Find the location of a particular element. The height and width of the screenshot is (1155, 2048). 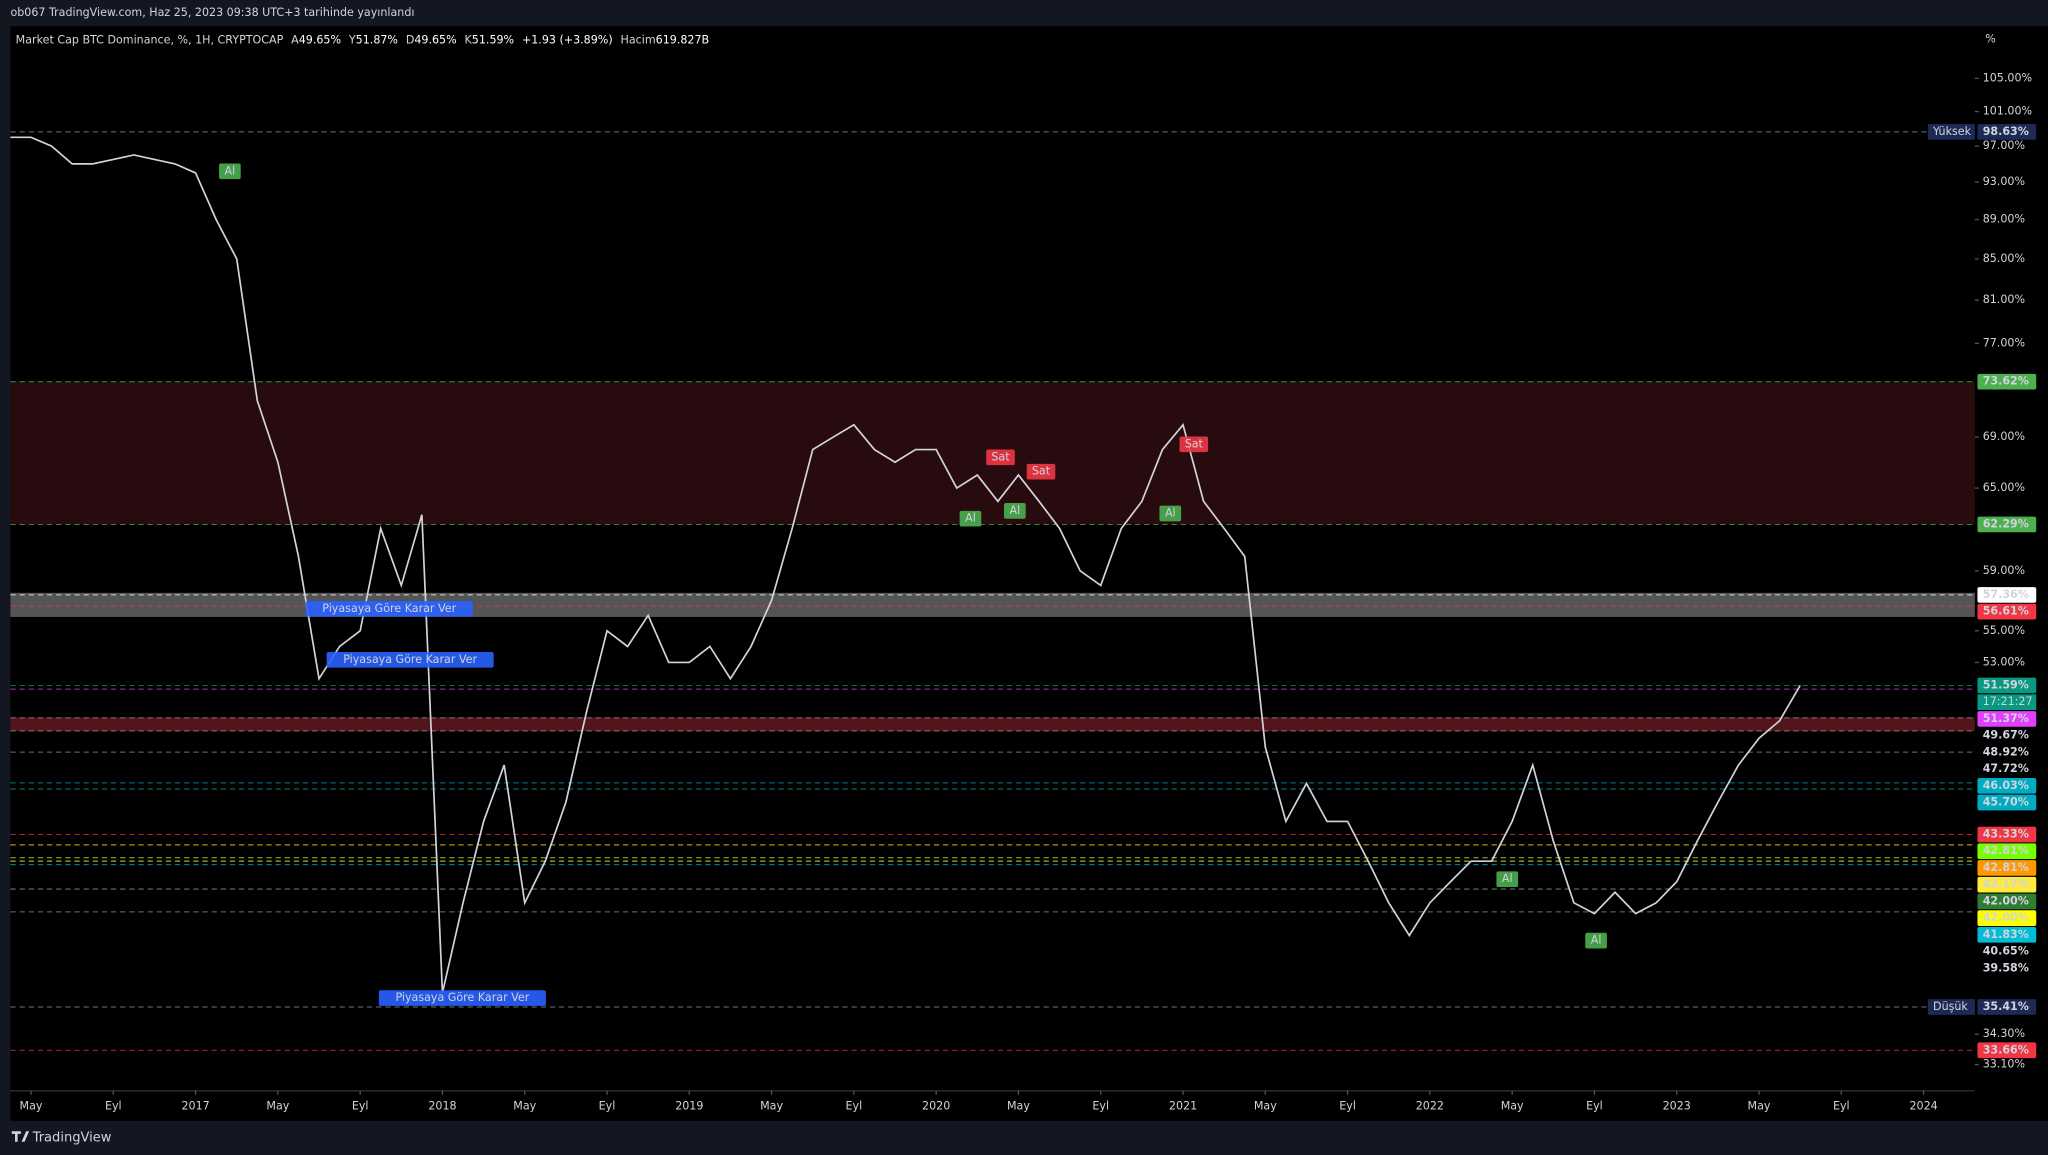

zone is located at coordinates (992, 724).